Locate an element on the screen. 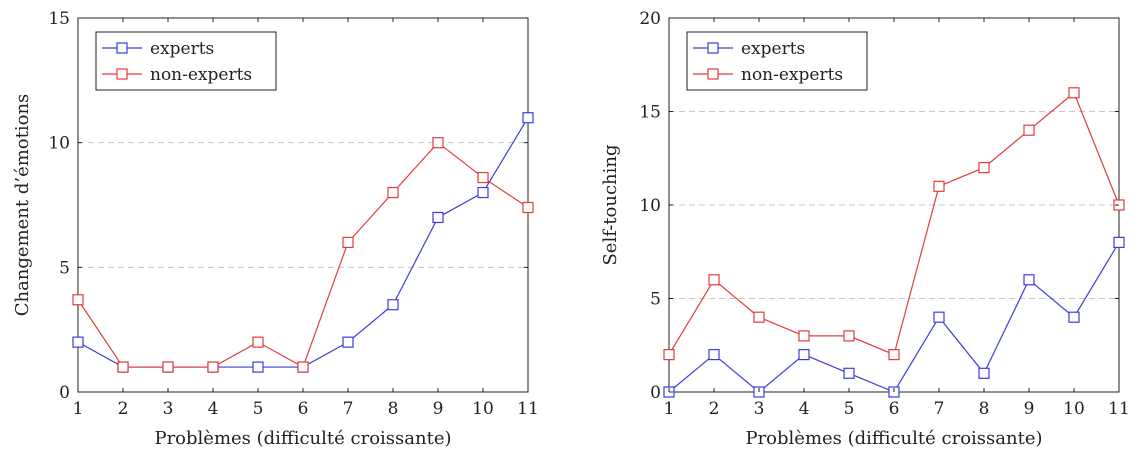  series-line-experts is located at coordinates (894, 317).